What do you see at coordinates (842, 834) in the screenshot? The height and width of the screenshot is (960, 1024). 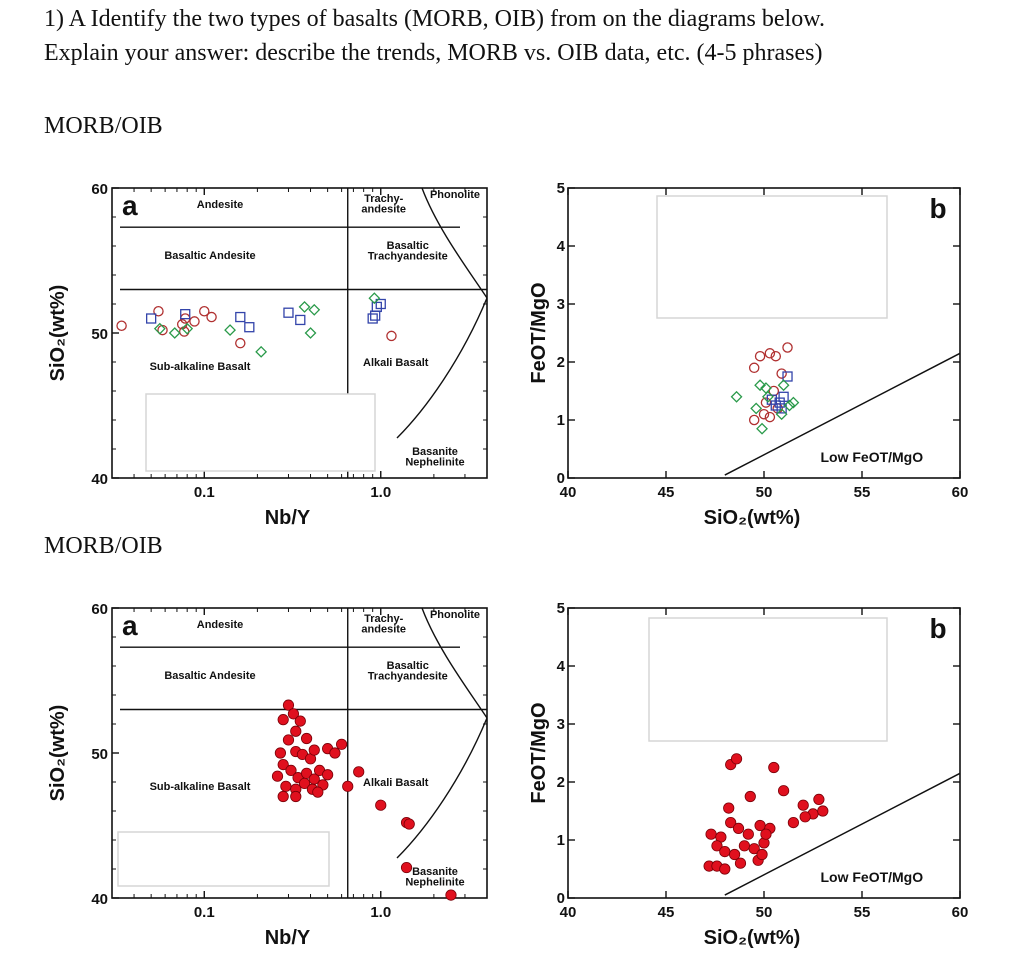 I see `low-feot-mgo-boundary` at bounding box center [842, 834].